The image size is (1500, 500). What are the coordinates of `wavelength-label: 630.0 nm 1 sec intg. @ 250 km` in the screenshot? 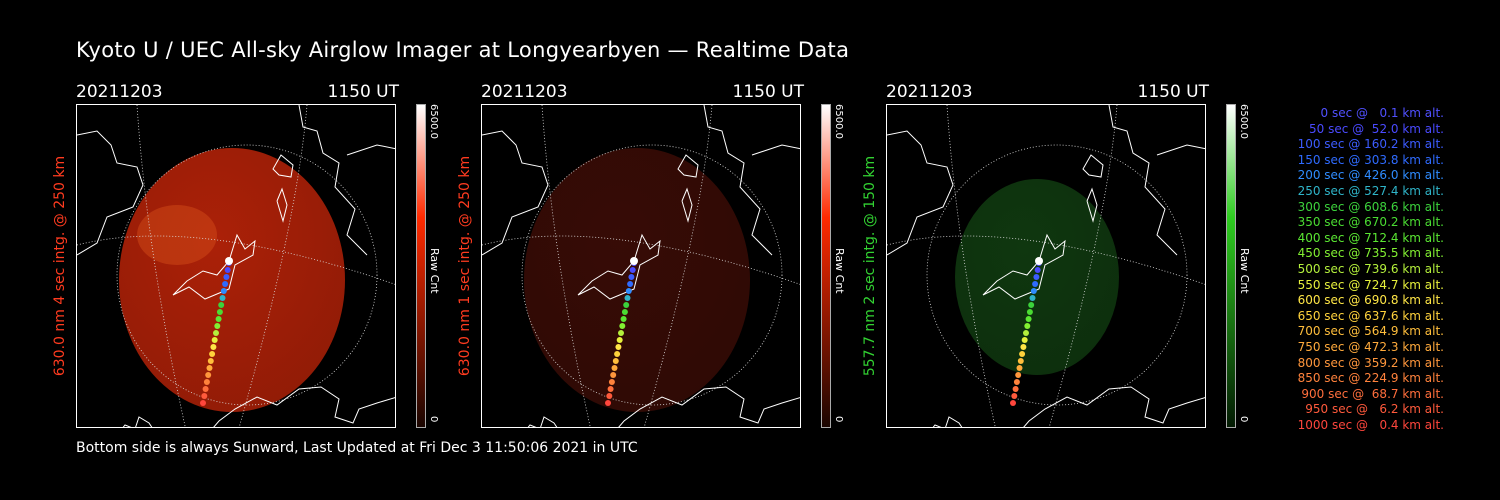 It's located at (465, 266).